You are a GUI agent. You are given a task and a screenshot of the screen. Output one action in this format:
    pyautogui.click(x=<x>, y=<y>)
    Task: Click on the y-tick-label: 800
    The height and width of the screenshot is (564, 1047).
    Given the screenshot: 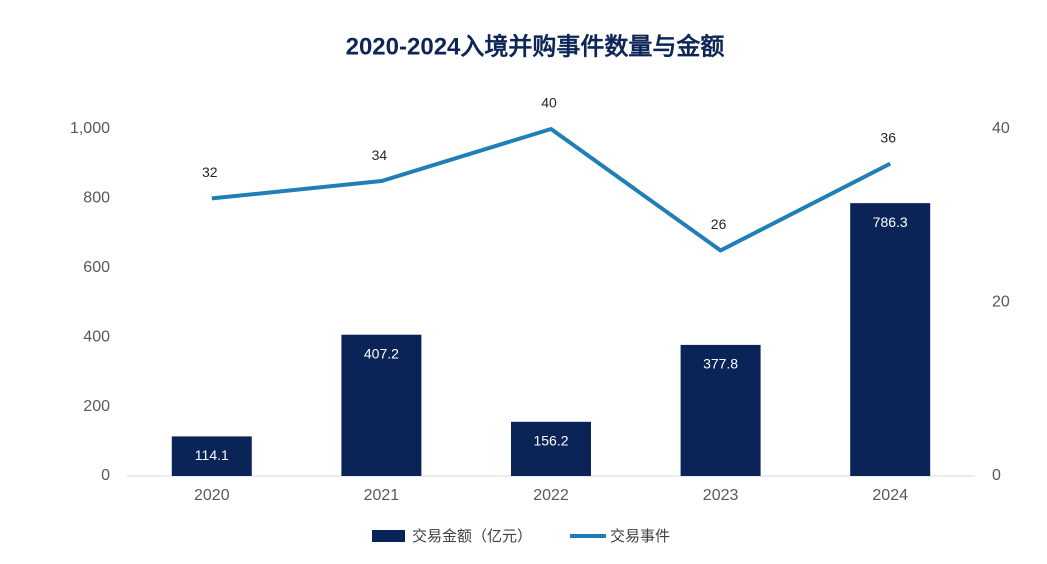 What is the action you would take?
    pyautogui.click(x=96, y=198)
    